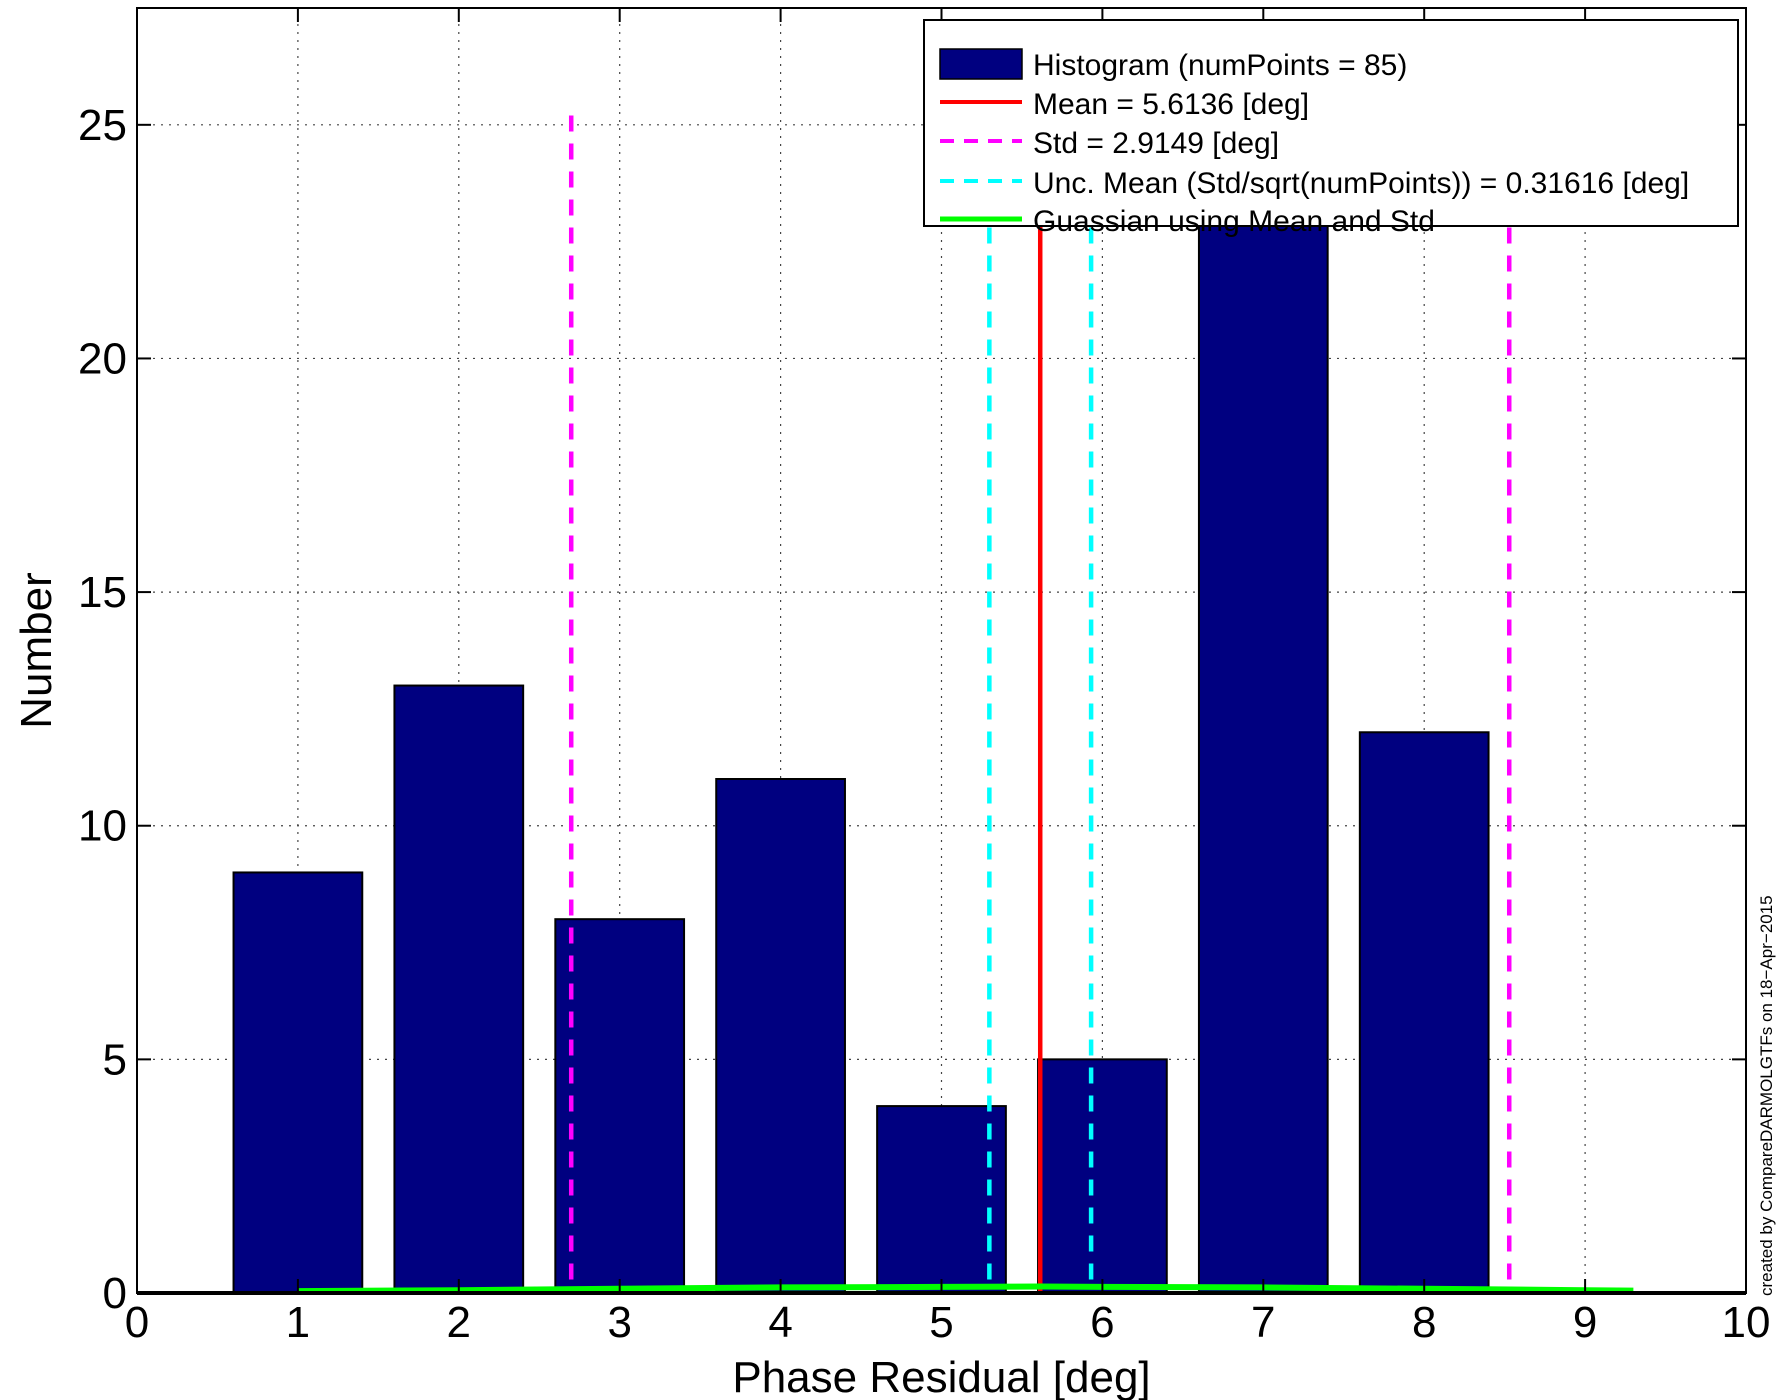 This screenshot has height=1400, width=1784. What do you see at coordinates (1585, 1322) in the screenshot?
I see `x-tick-label: 9` at bounding box center [1585, 1322].